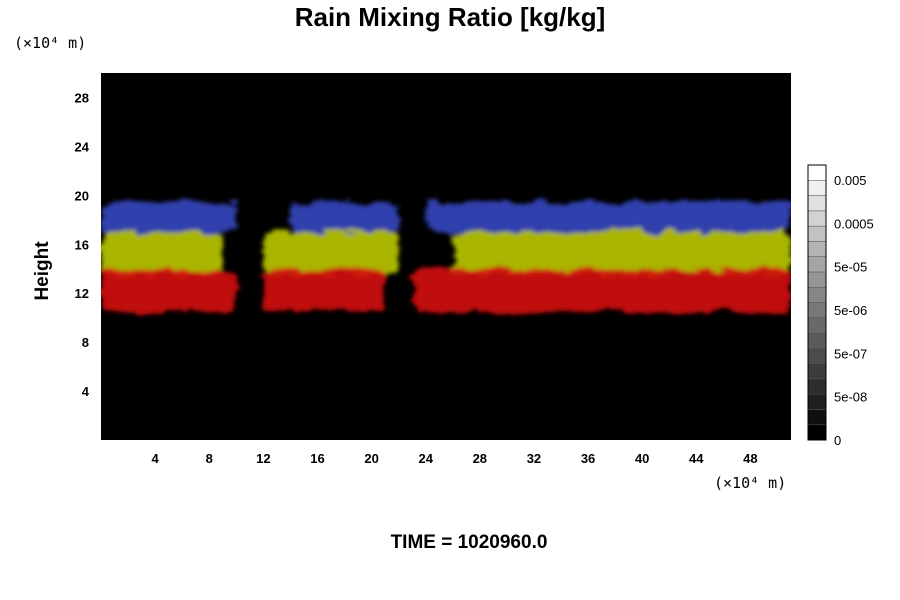 This screenshot has height=600, width=900. Describe the element at coordinates (696, 458) in the screenshot. I see `x-tick-label: 44` at that location.